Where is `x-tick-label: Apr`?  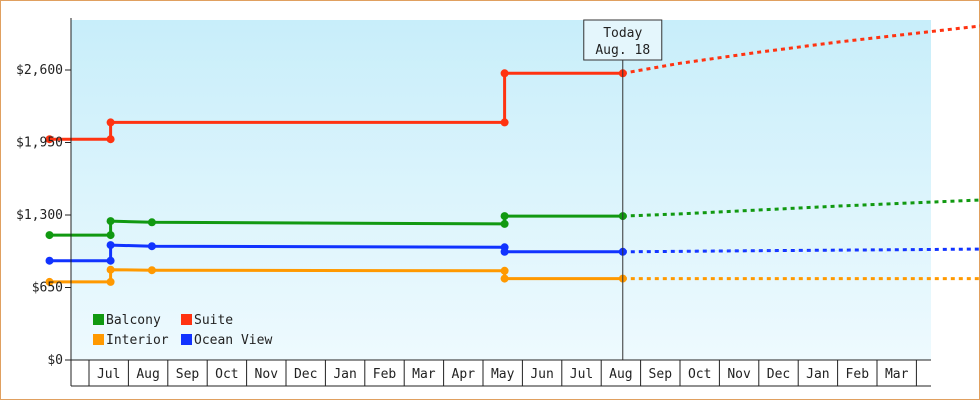 x-tick-label: Apr is located at coordinates (464, 374).